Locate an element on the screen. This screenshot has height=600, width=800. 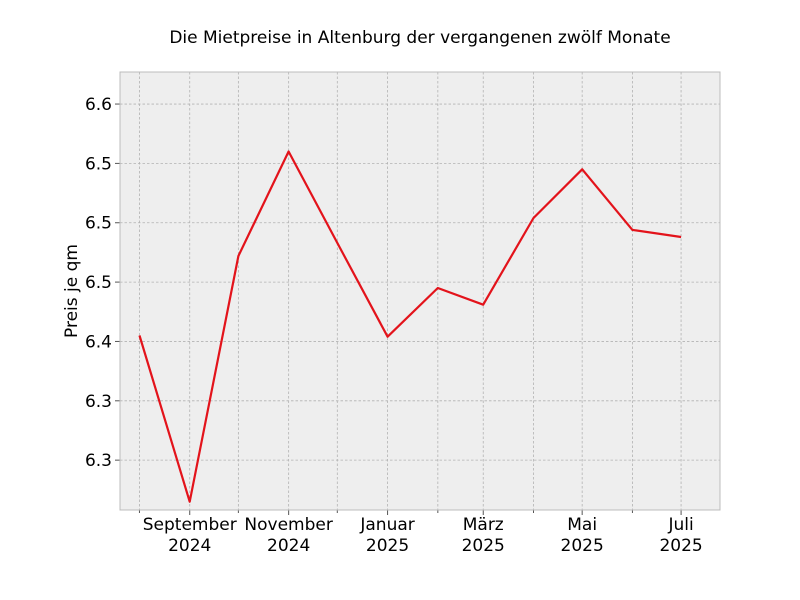
y-tick-label: 6.4 is located at coordinates (98, 342).